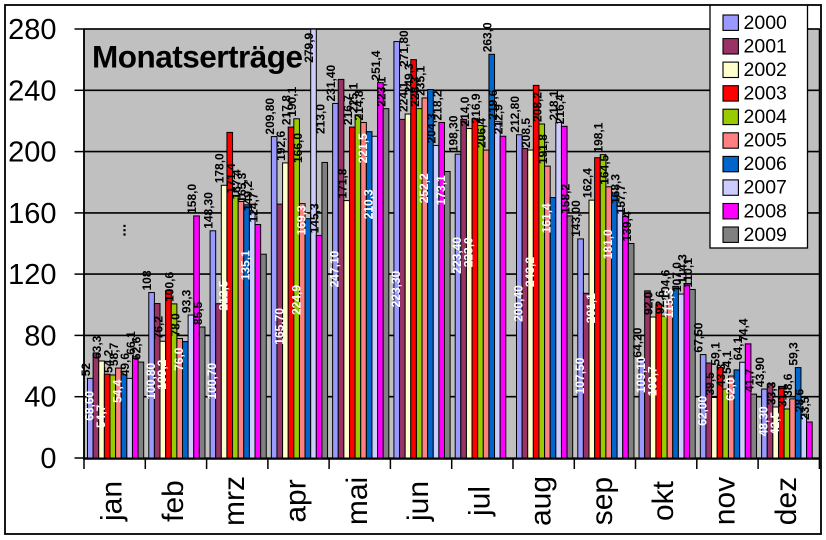  What do you see at coordinates (237, 184) in the screenshot?
I see `svg-text: 167,4` at bounding box center [237, 184].